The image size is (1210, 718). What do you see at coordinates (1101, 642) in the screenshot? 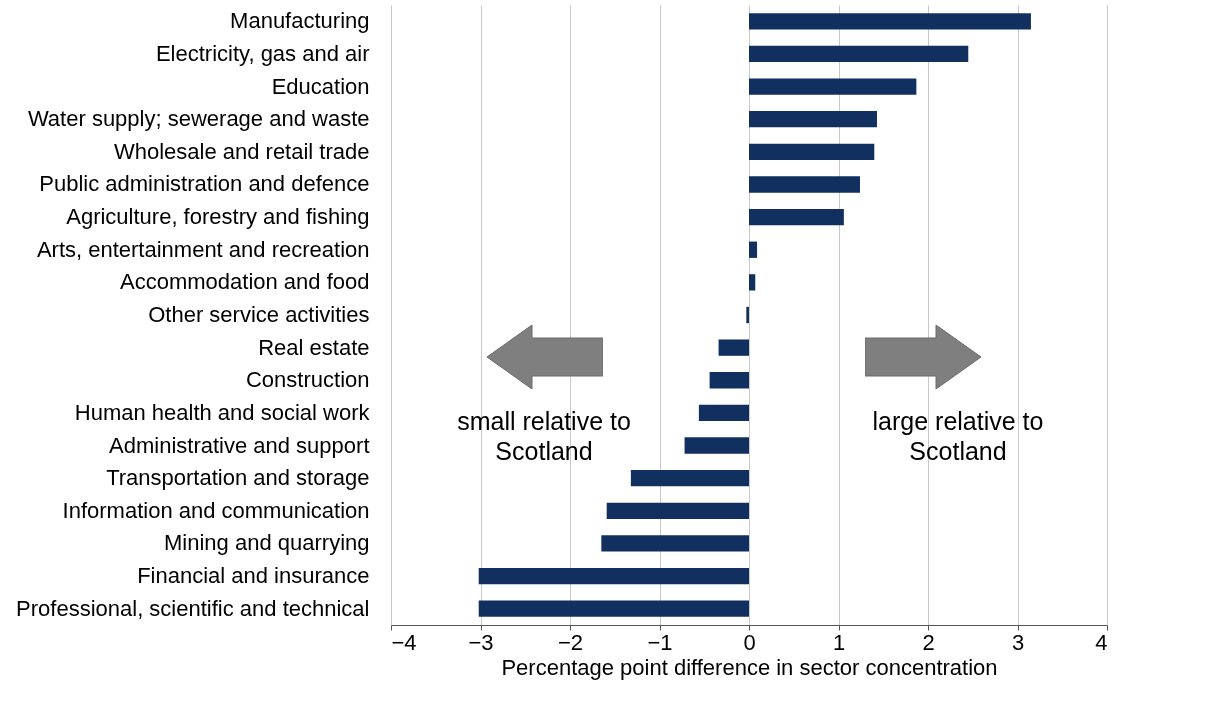
I see `x-tick-label: 4` at bounding box center [1101, 642].